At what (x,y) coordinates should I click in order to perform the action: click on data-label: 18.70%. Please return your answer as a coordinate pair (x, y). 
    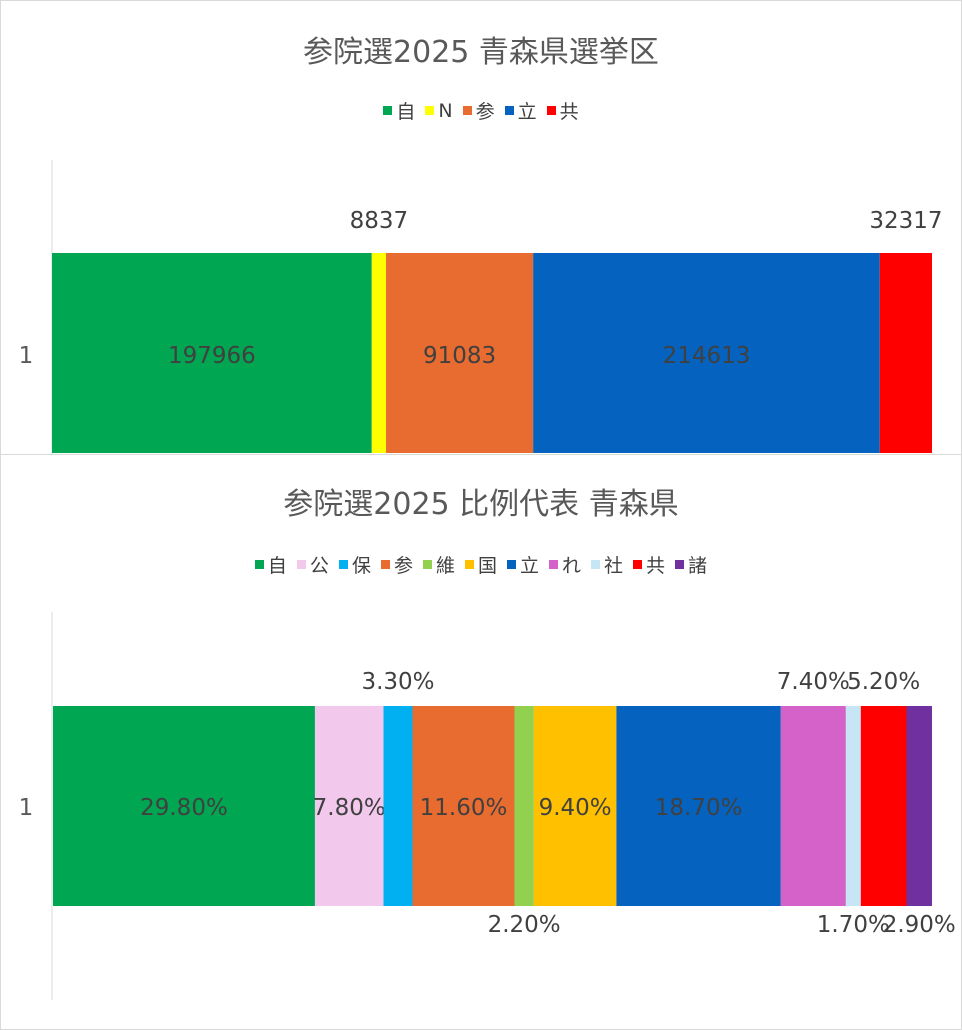
    Looking at the image, I should click on (699, 808).